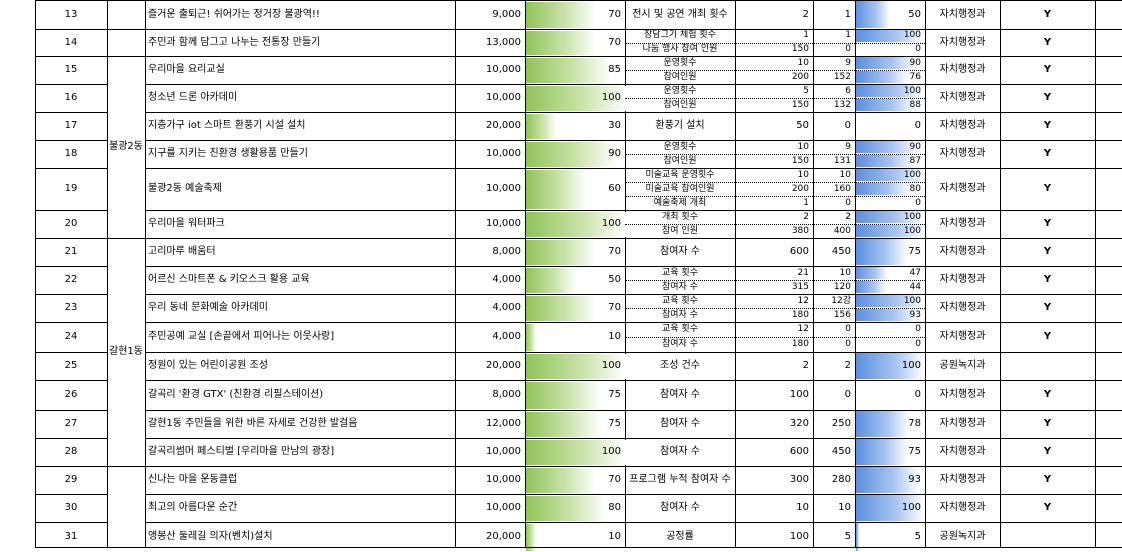 This screenshot has width=1122, height=552. Describe the element at coordinates (71, 451) in the screenshot. I see `row-number: 28` at that location.